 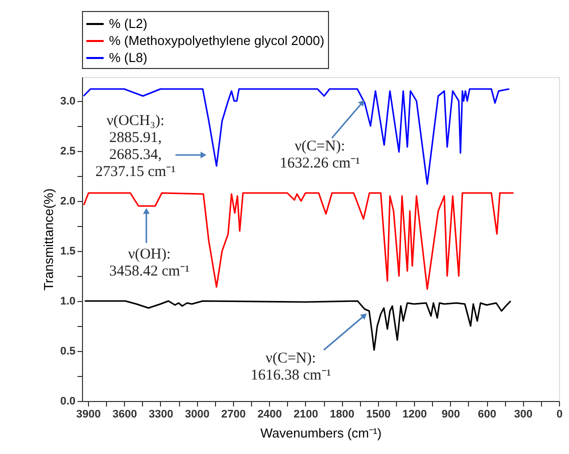 I want to click on y-tick-label: 0.0, so click(x=68, y=402).